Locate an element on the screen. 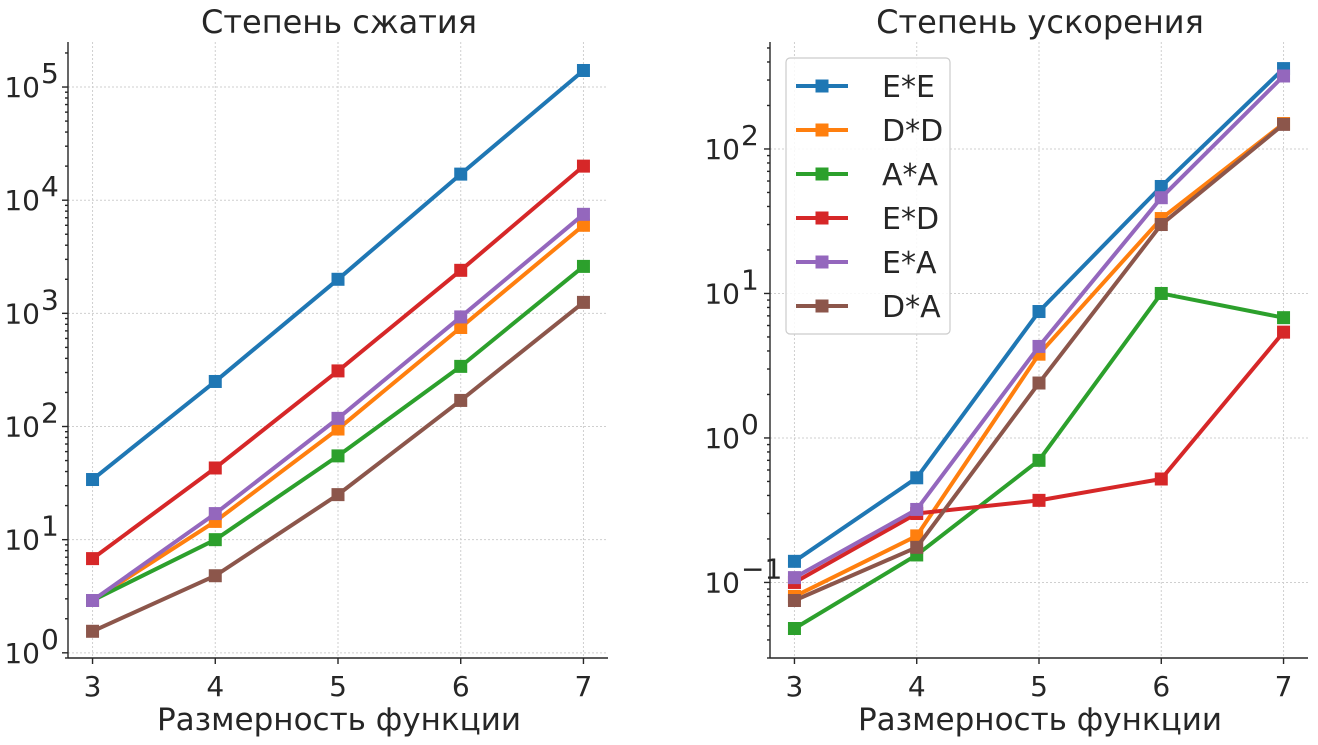 This screenshot has height=745, width=1318. chart-title: Степень сжатия is located at coordinates (339, 22).